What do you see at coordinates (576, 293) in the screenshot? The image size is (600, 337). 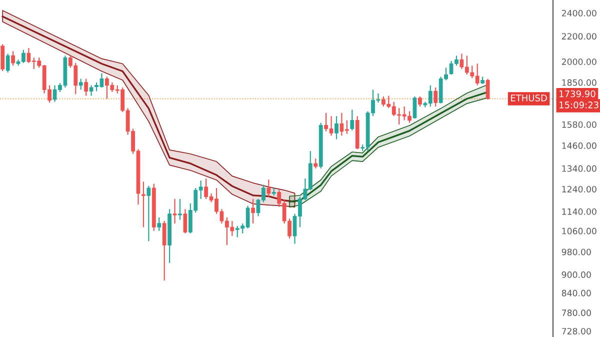 I see `y-tick-label: 840.00` at bounding box center [576, 293].